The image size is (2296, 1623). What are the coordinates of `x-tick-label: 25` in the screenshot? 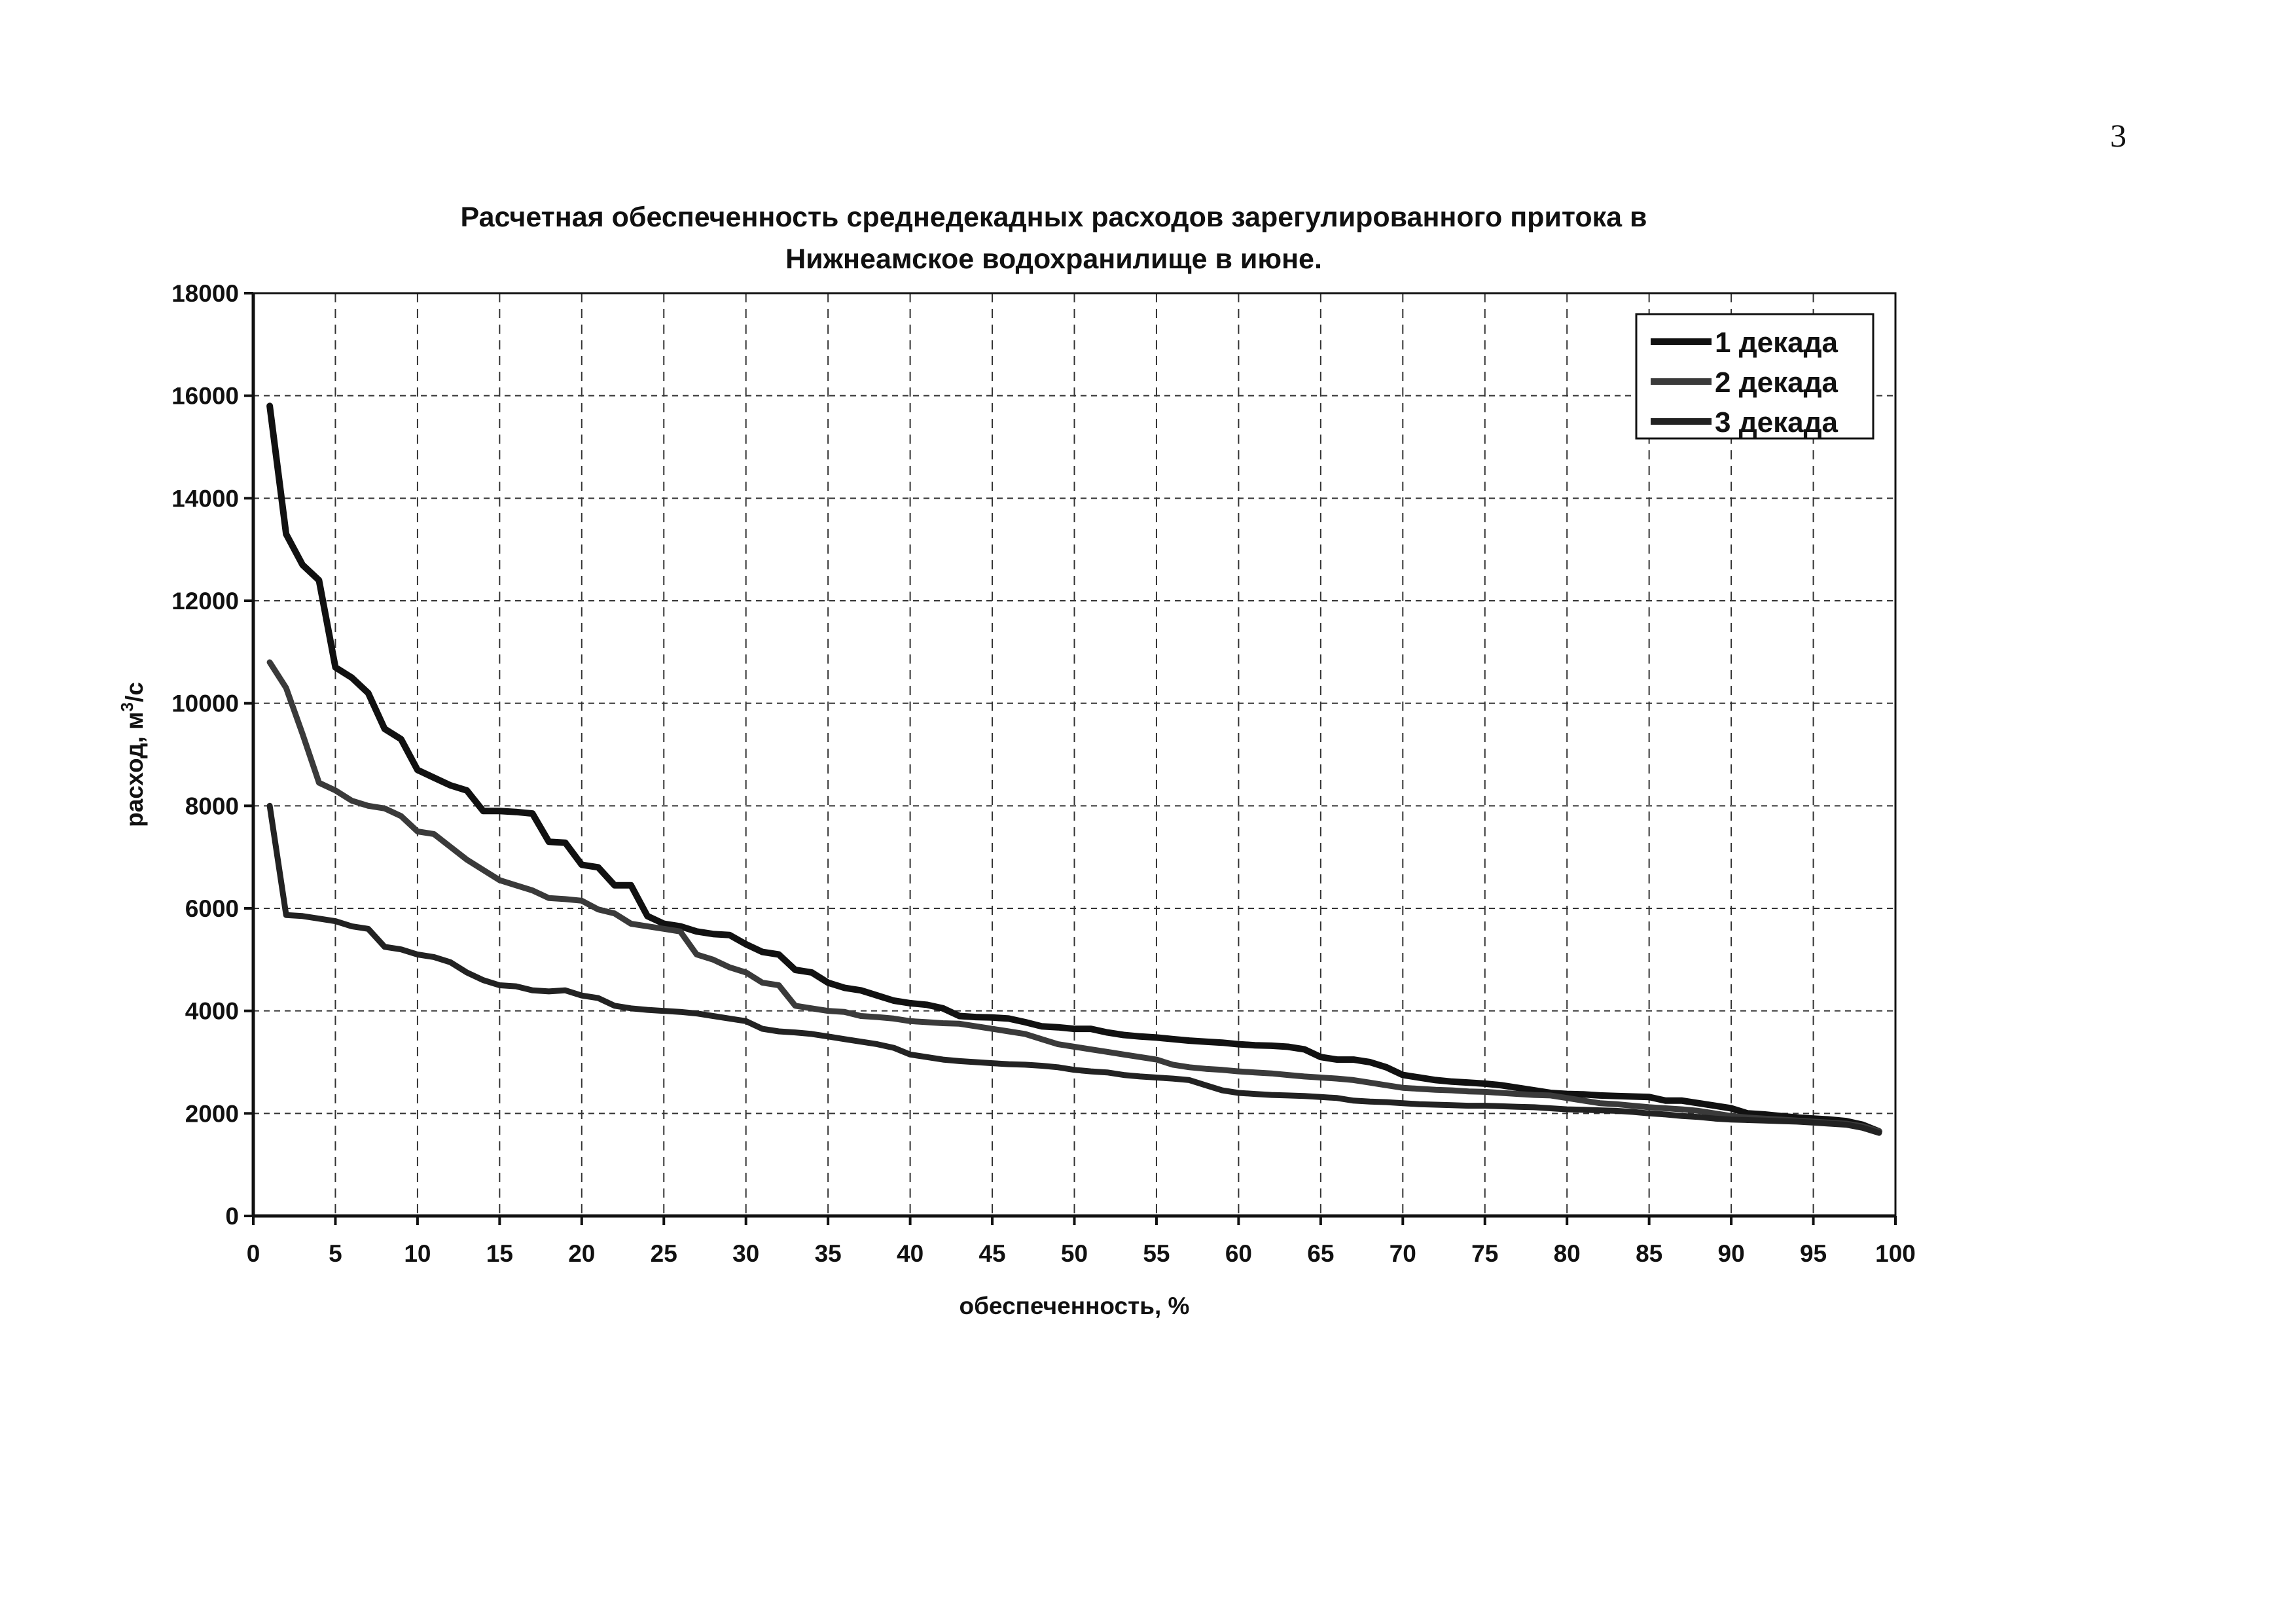 It's located at (664, 1253).